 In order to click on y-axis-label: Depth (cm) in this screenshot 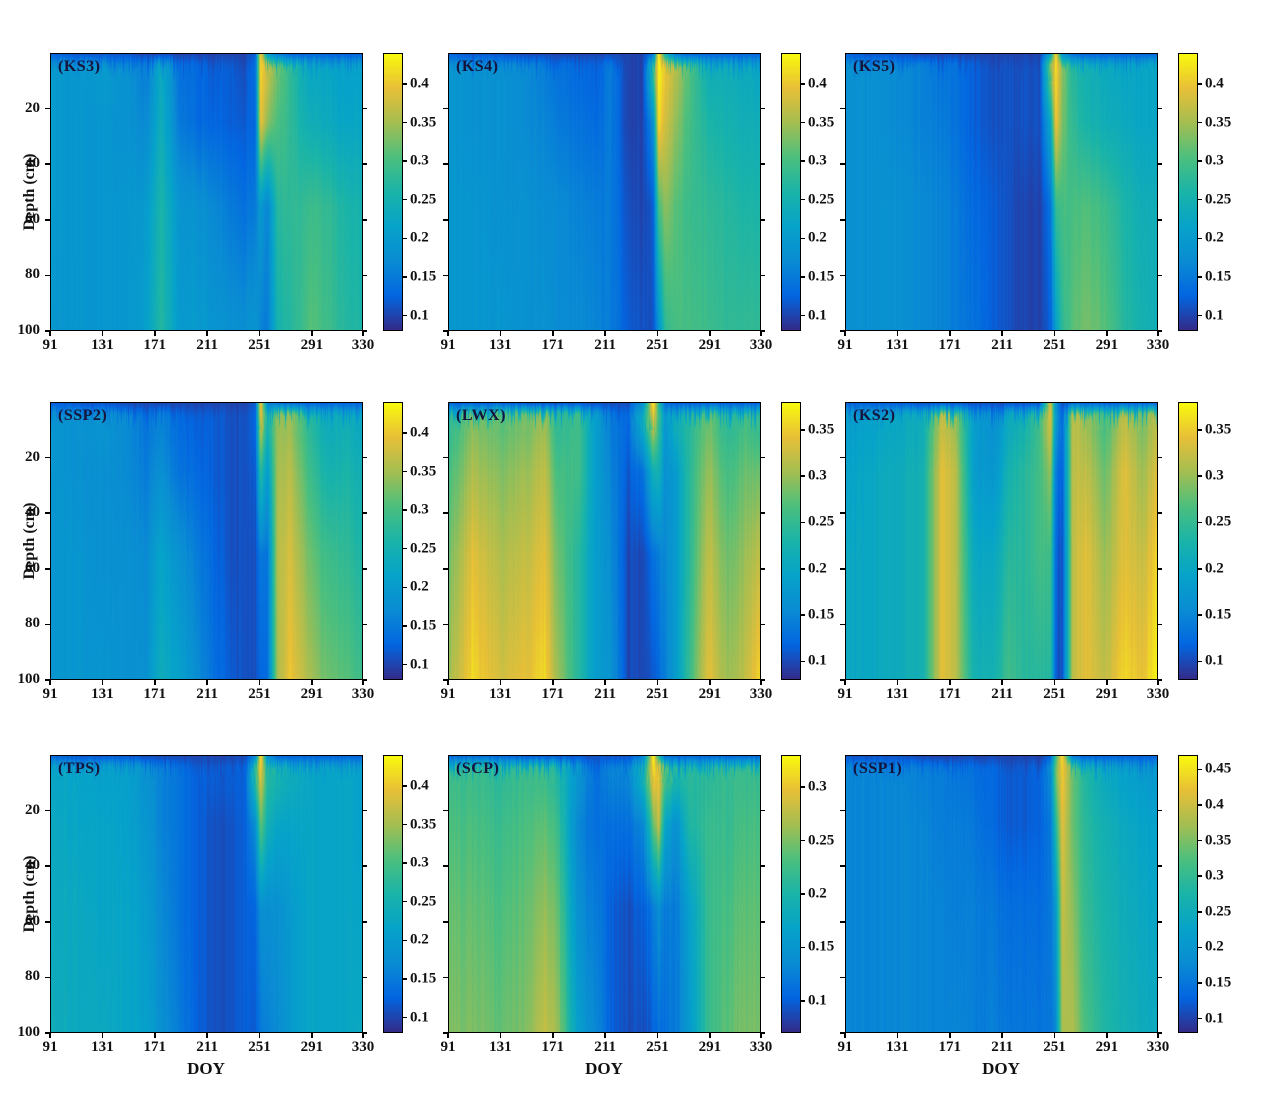, I will do `click(29, 541)`.